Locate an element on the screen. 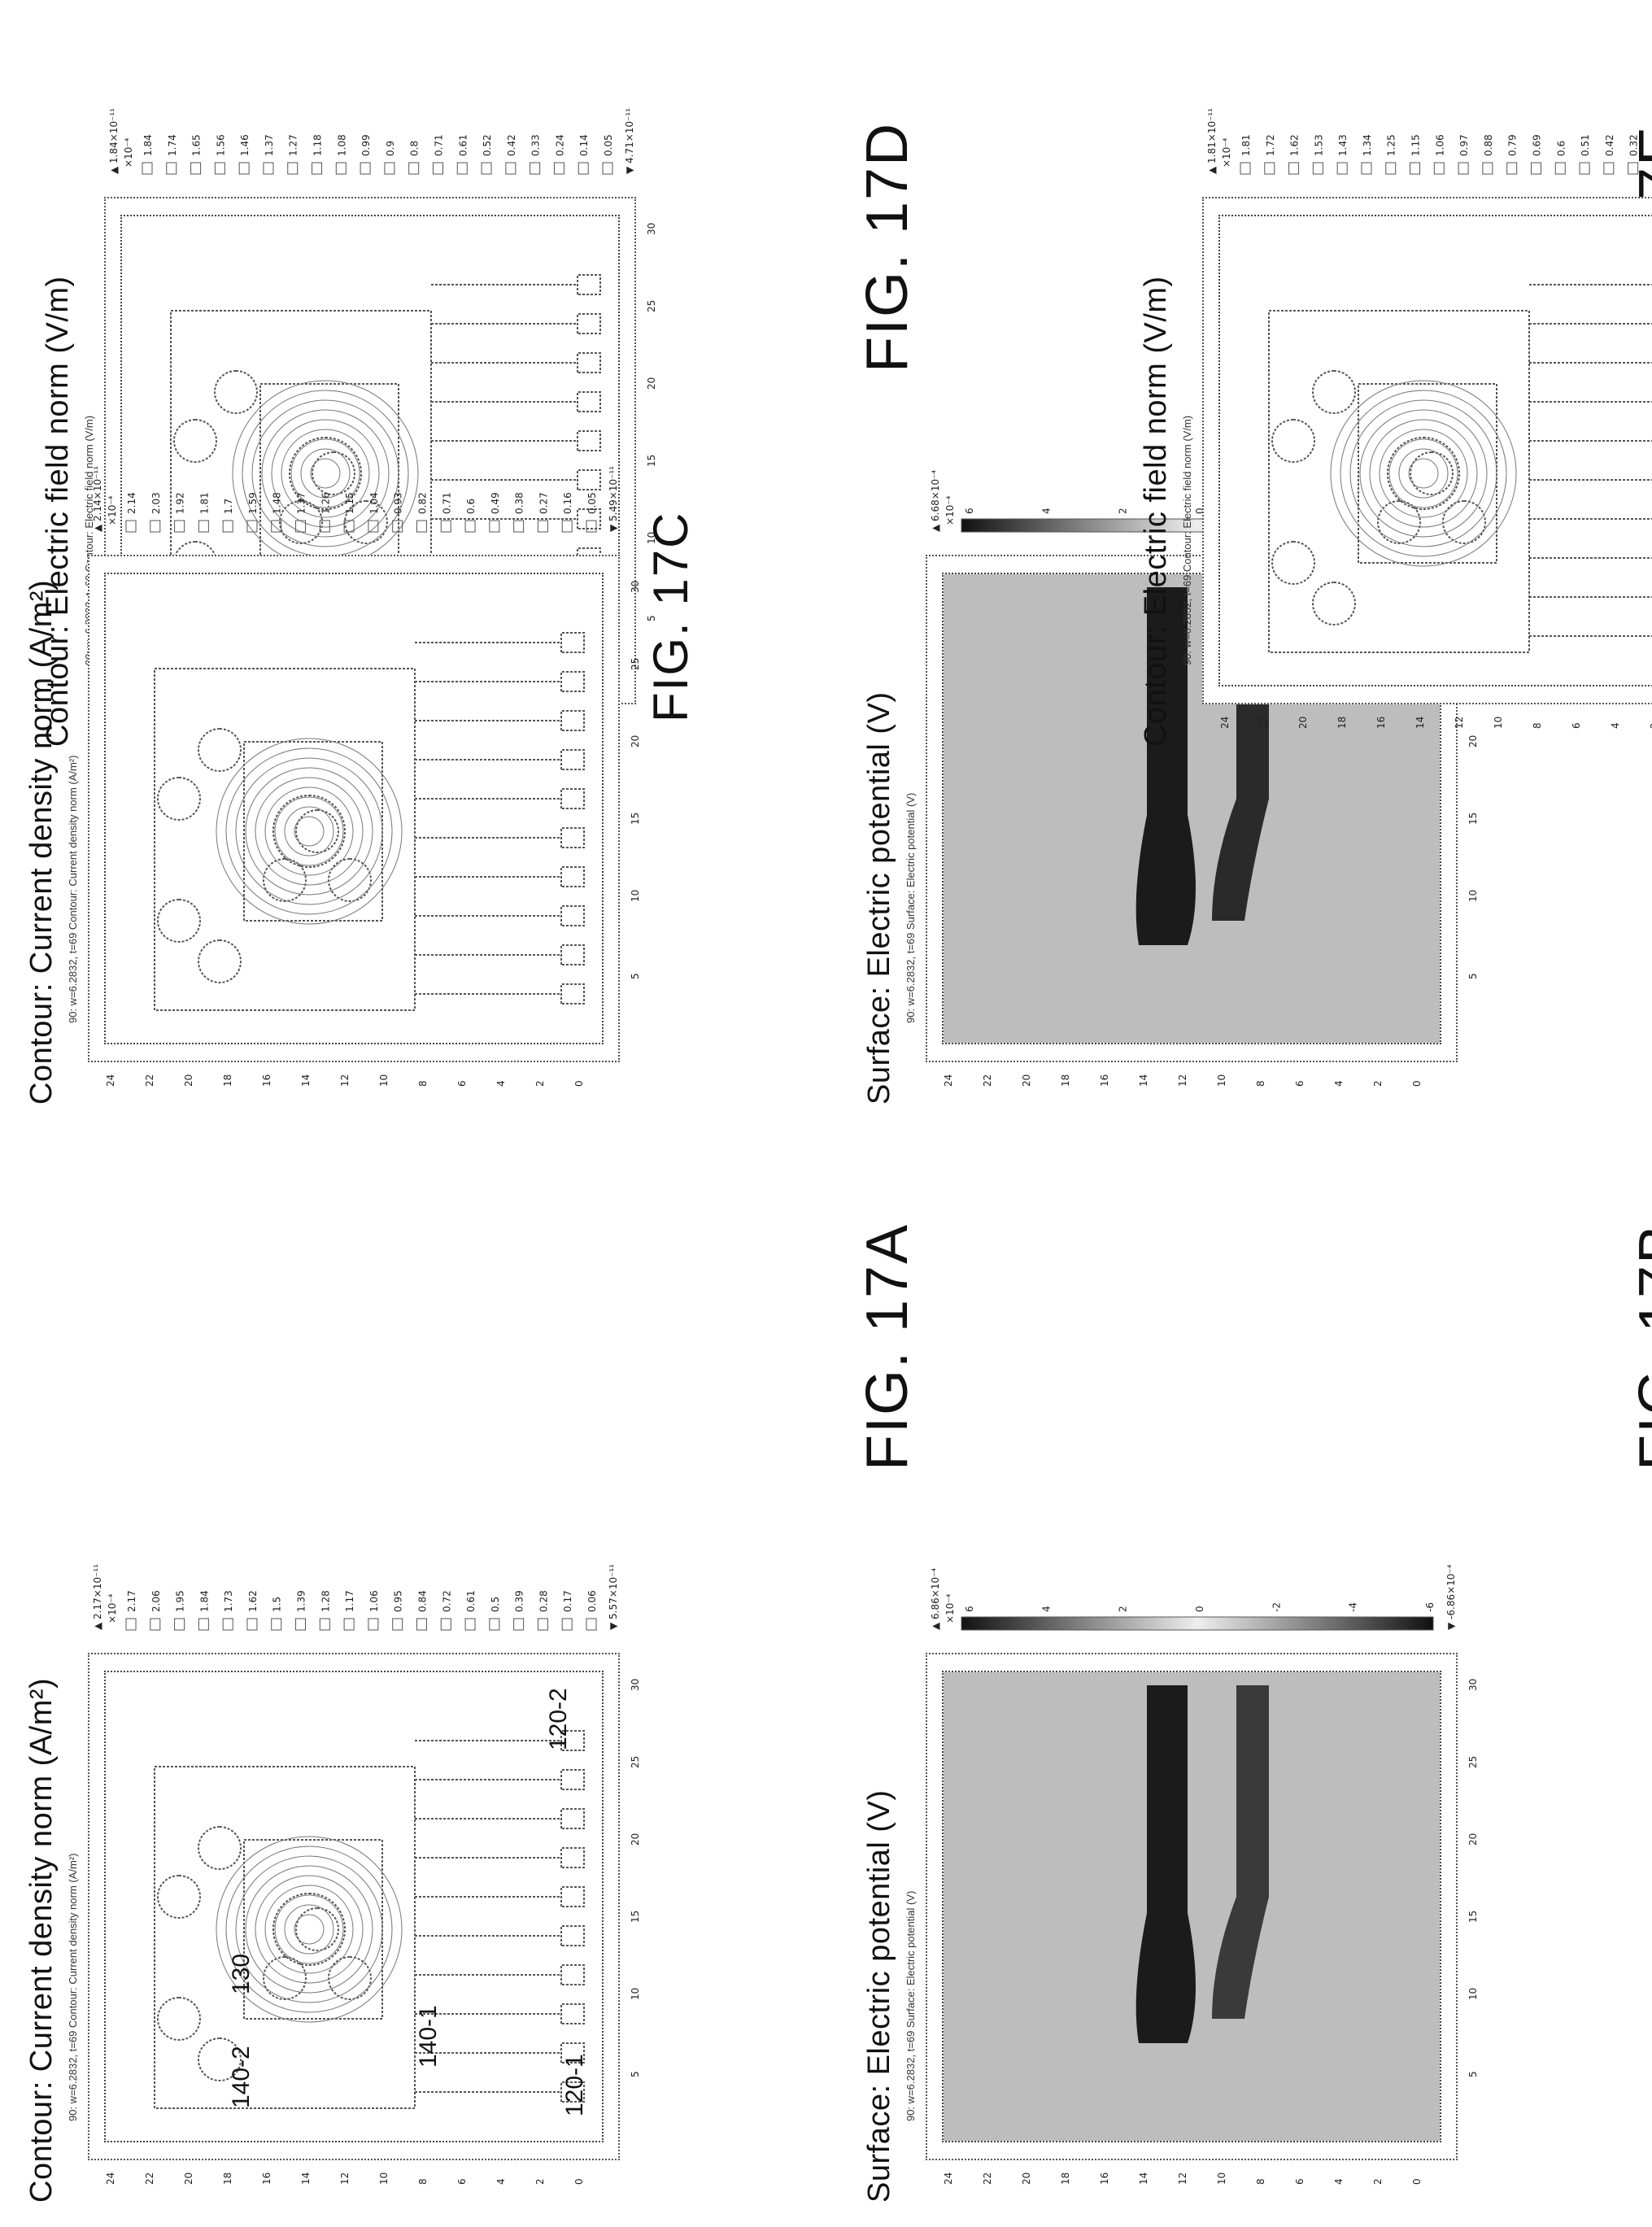 The image size is (1652, 2227). legend-level: 0.6 is located at coordinates (471, 506).